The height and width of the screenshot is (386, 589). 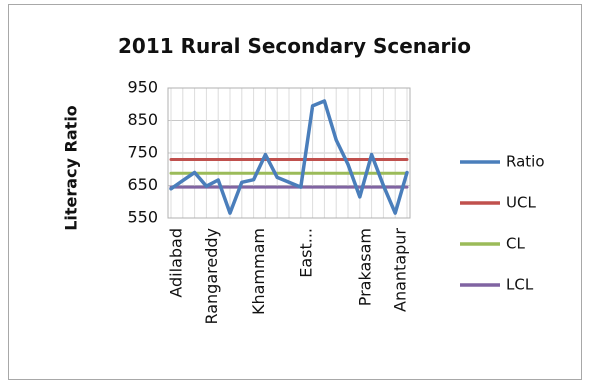 What do you see at coordinates (502, 223) in the screenshot?
I see `legend: Ratio UCL CL LCL` at bounding box center [502, 223].